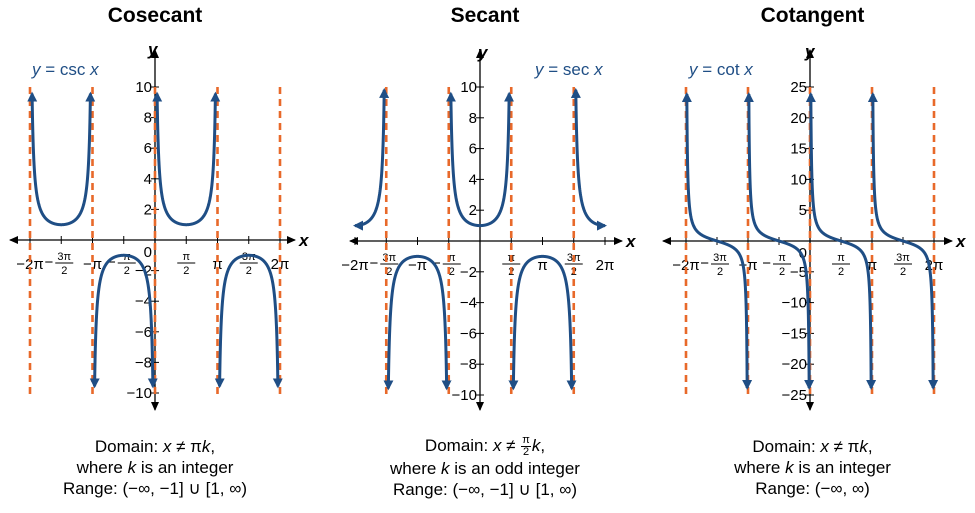  What do you see at coordinates (148, 252) in the screenshot?
I see `origin-label: 0` at bounding box center [148, 252].